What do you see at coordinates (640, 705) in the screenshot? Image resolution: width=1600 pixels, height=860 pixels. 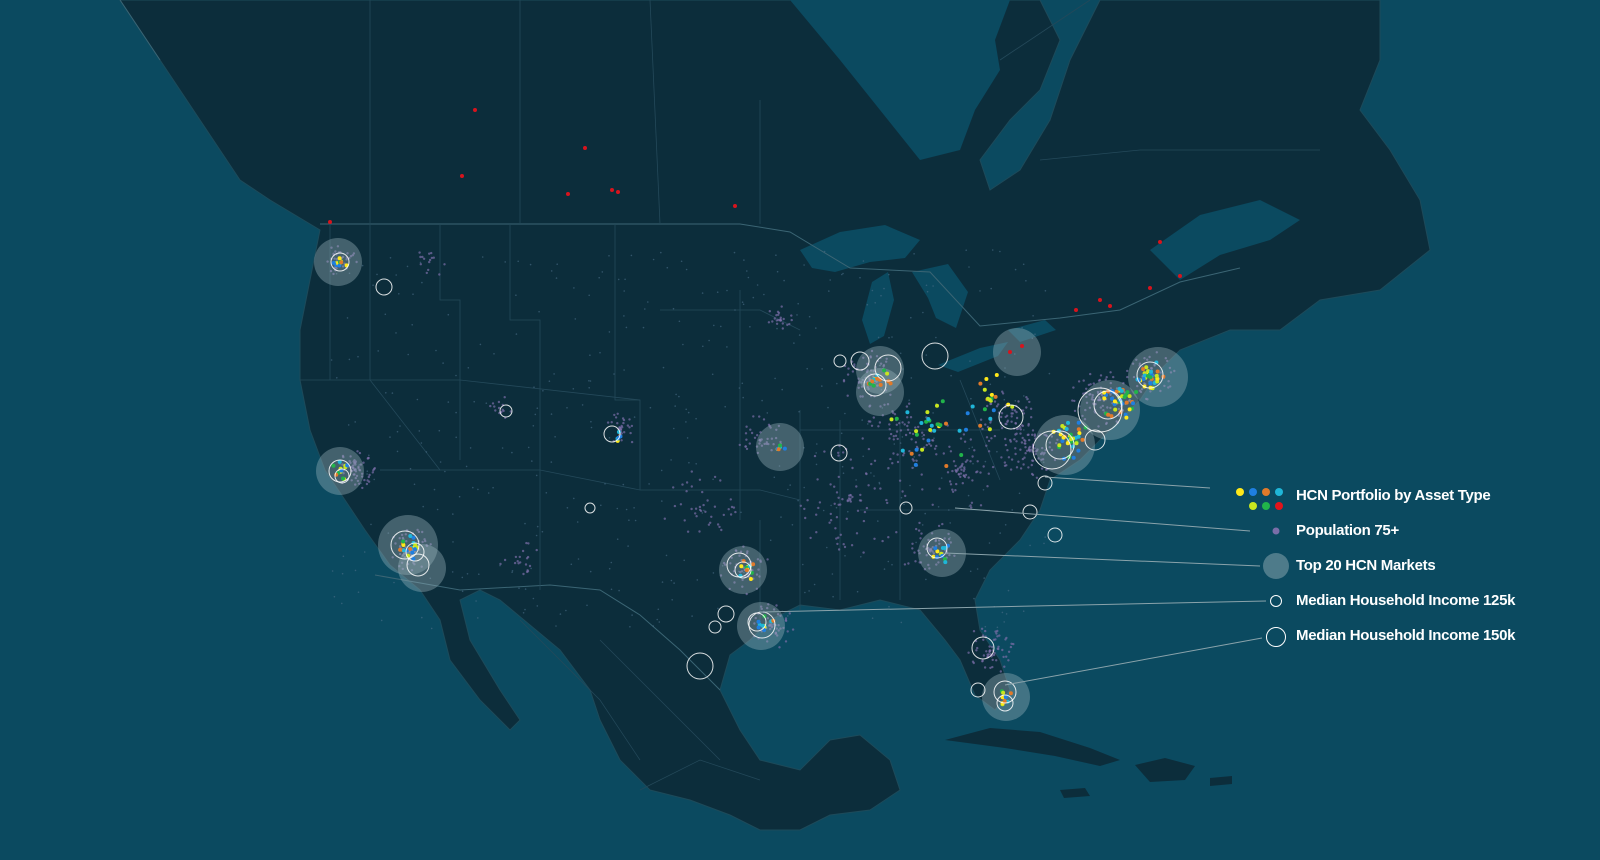 I see `mexico-state-borders` at bounding box center [640, 705].